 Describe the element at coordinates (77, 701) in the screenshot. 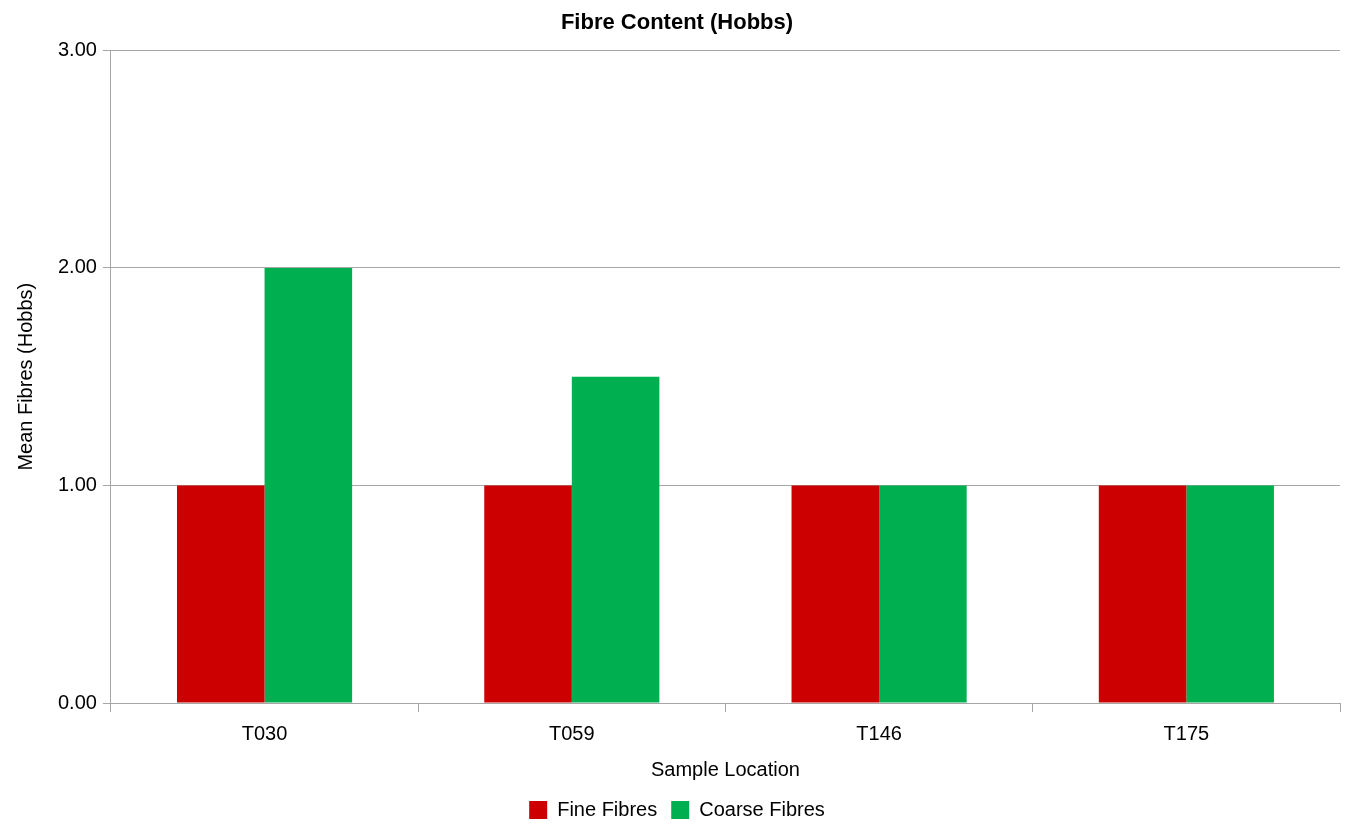

I see `y-tick-label: 0.00` at that location.